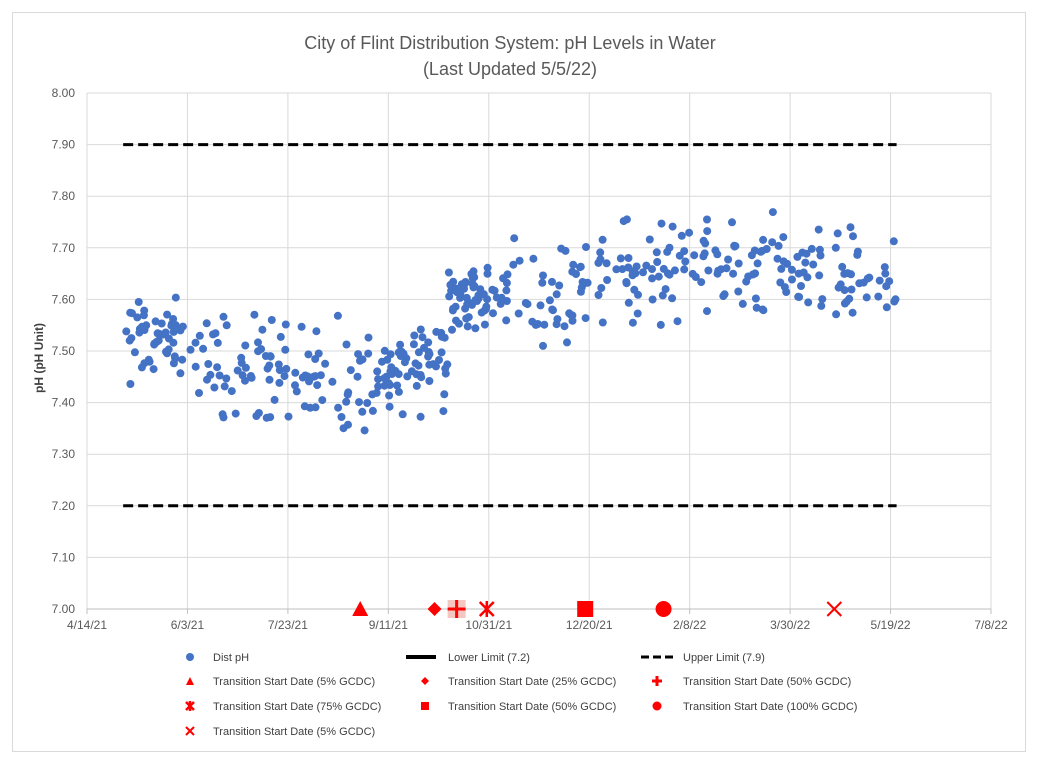  I want to click on y-axis-title: pH (pH Unit), so click(39, 358).